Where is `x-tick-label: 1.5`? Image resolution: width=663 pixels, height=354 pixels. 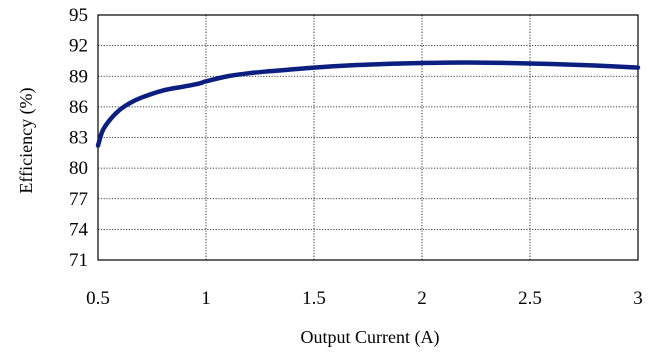
x-tick-label: 1.5 is located at coordinates (314, 298).